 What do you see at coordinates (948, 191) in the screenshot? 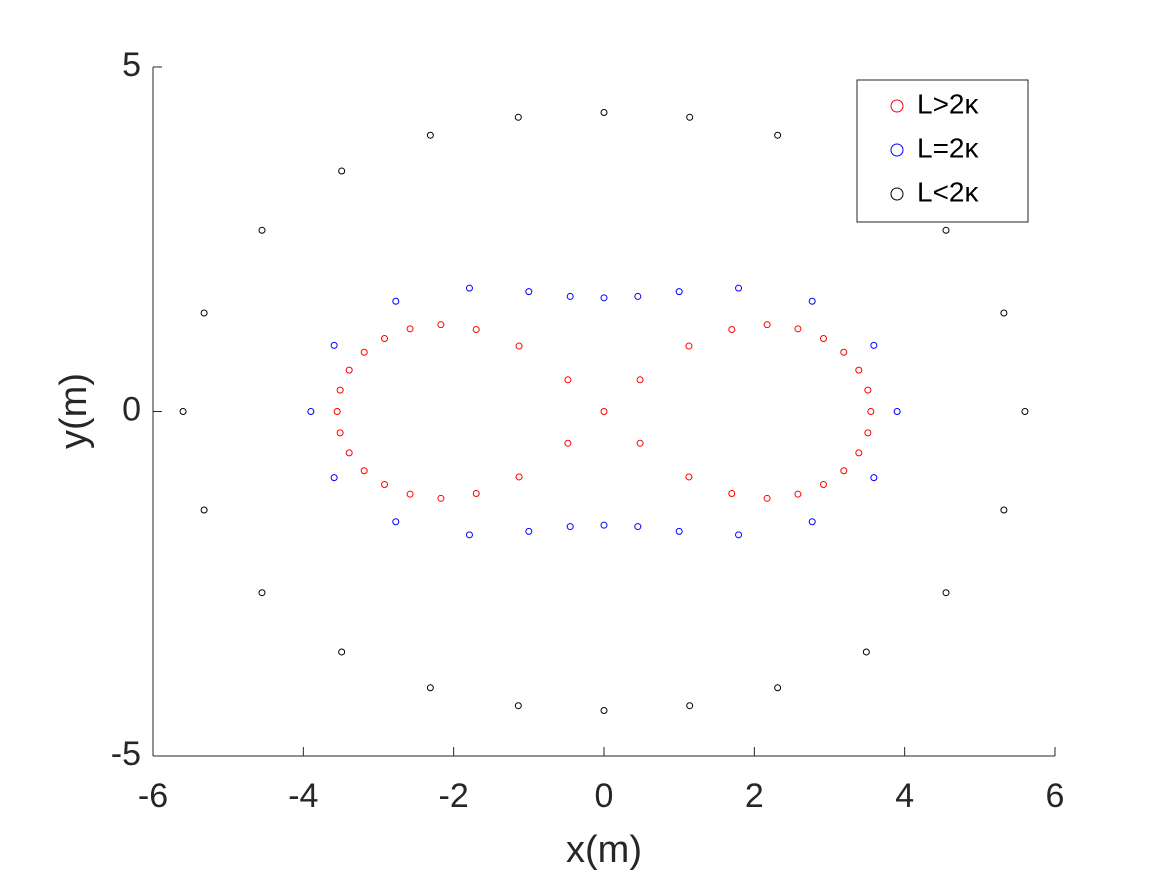
I see `legend-label: L<2κ` at bounding box center [948, 191].